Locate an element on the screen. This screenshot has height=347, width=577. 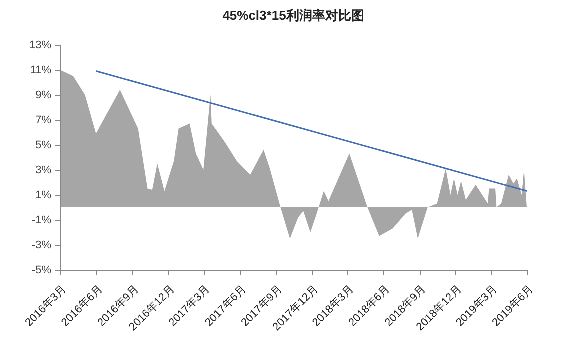
y-tick-label: 11% is located at coordinates (41, 70).